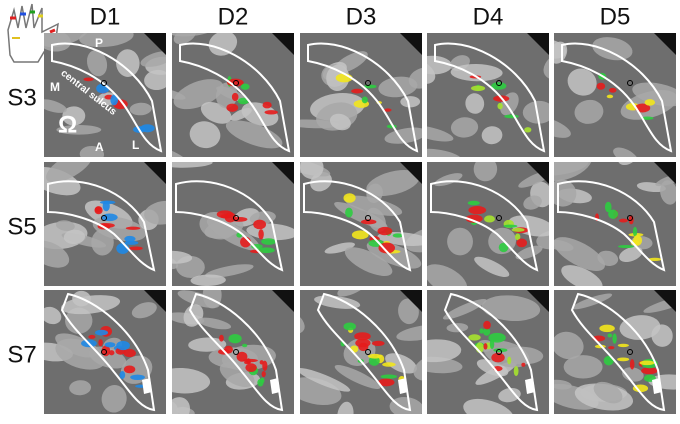 The width and height of the screenshot is (680, 424). What do you see at coordinates (488, 16) in the screenshot?
I see `column-label: D4` at bounding box center [488, 16].